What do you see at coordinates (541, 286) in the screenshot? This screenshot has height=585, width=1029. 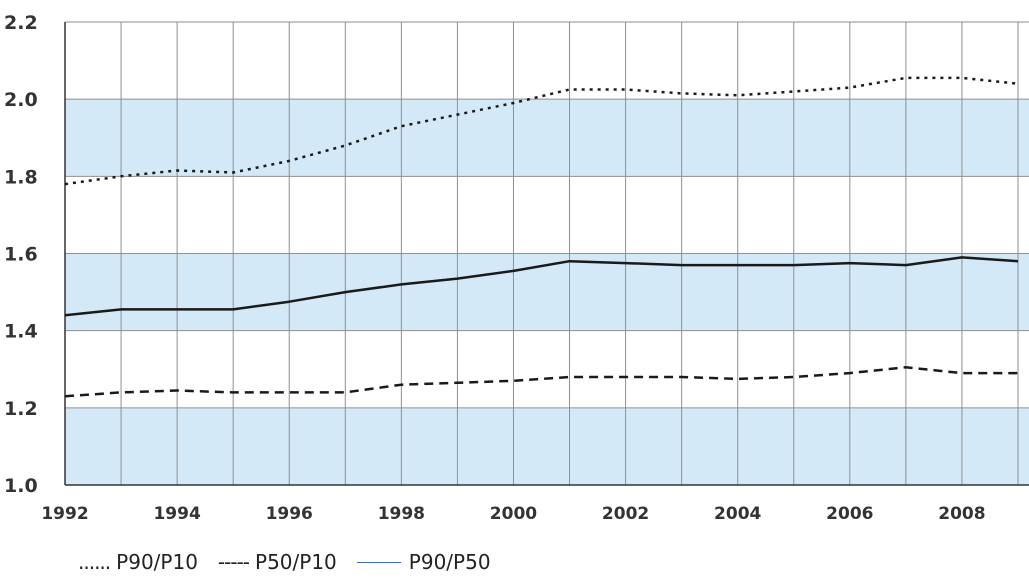 I see `series-line-p90-p50` at bounding box center [541, 286].